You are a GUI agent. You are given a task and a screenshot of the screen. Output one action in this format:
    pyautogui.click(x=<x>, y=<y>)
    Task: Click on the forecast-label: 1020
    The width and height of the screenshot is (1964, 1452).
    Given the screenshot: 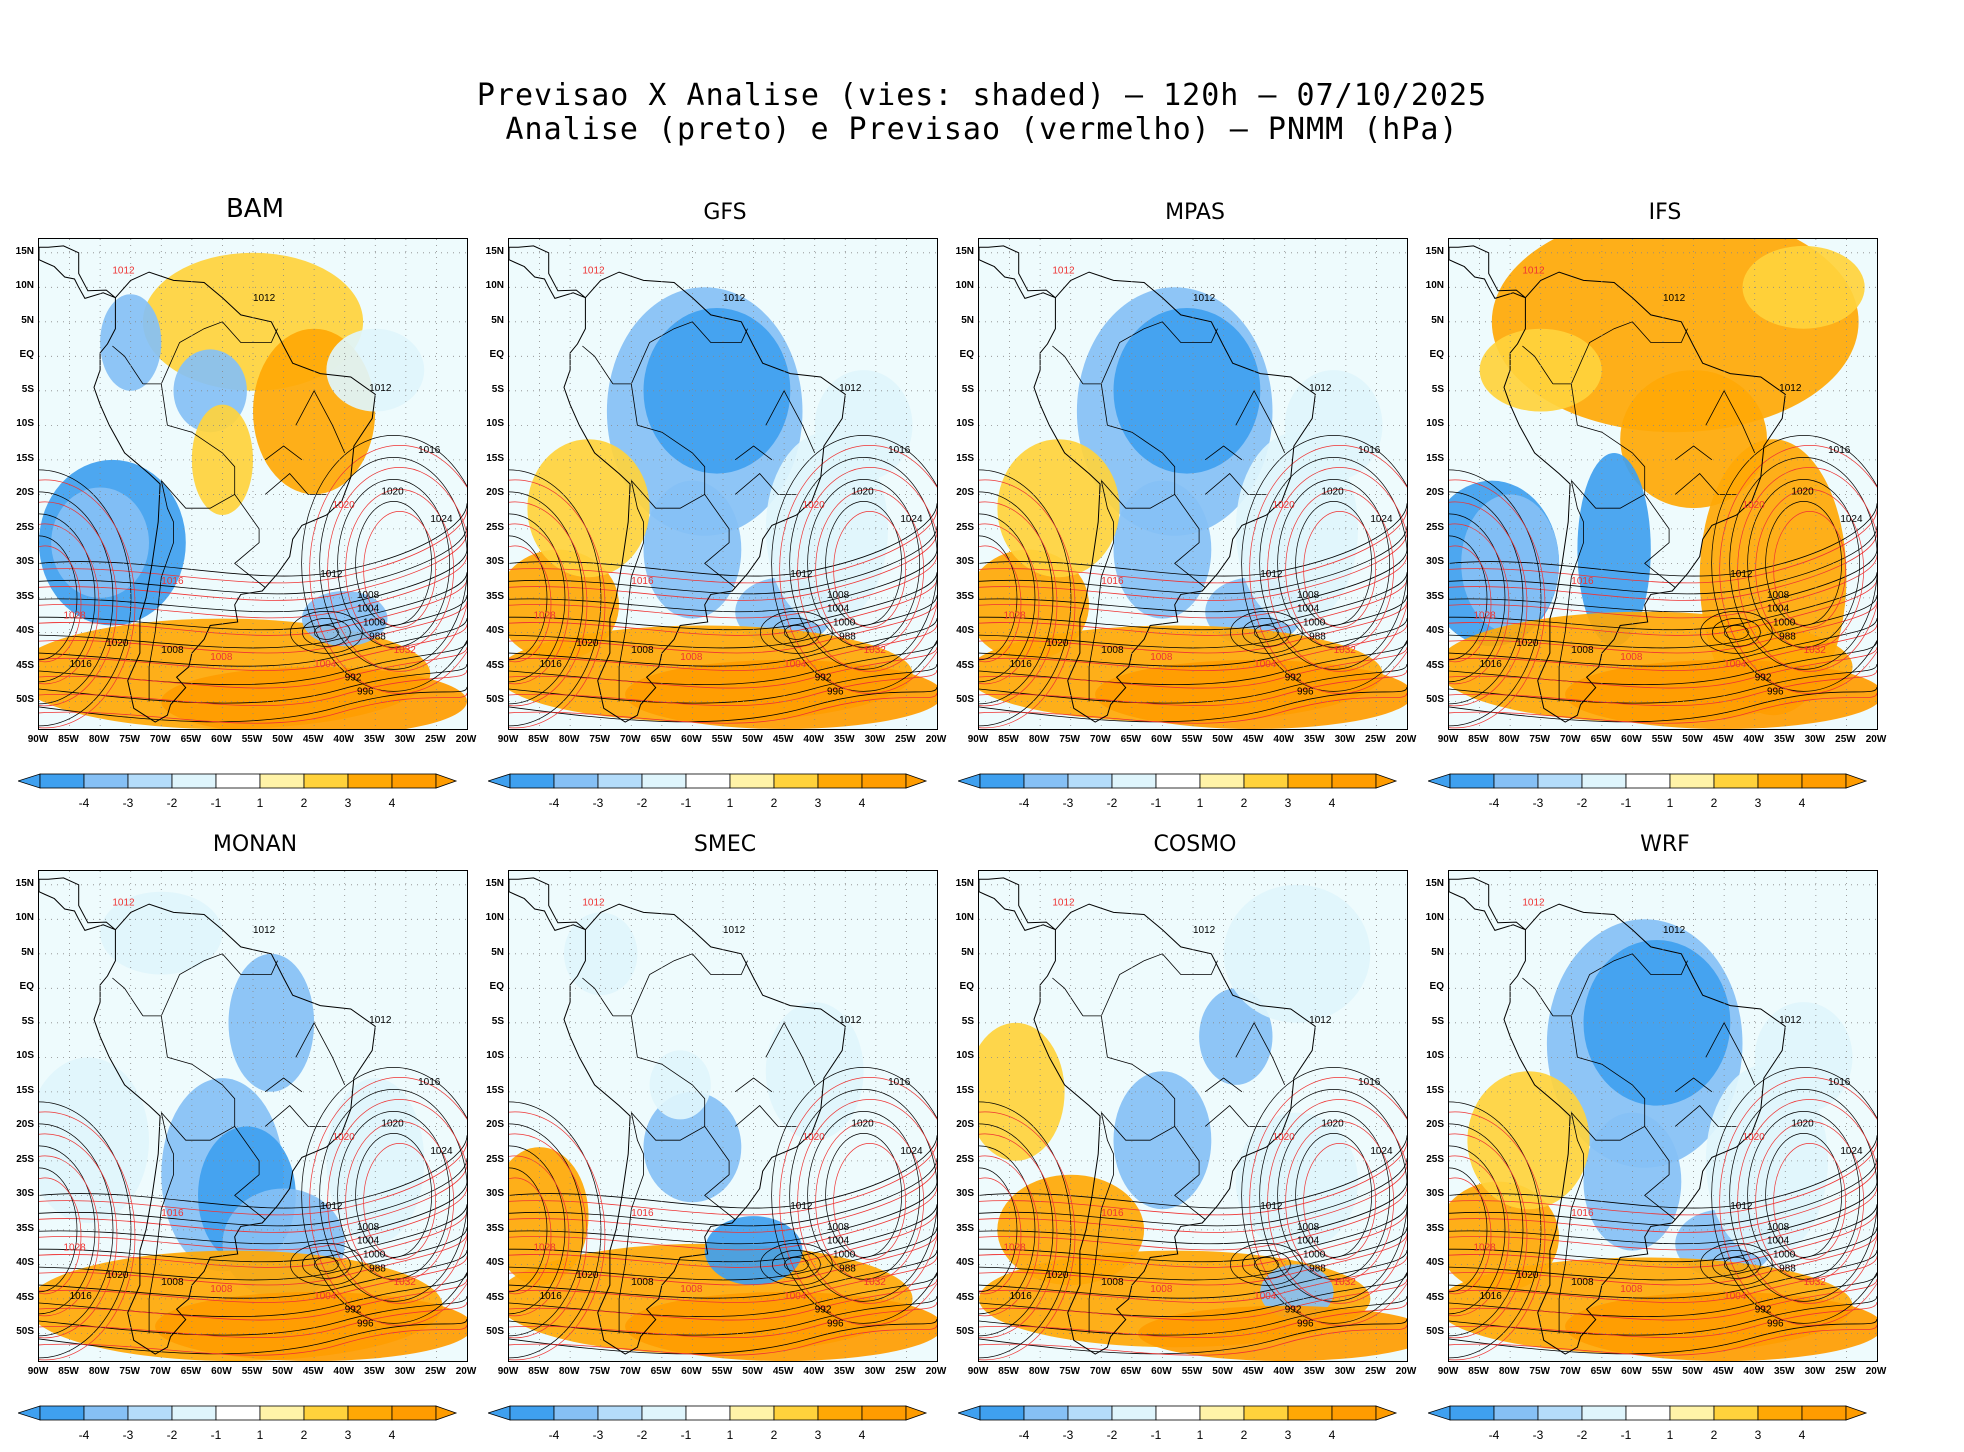 What is the action you would take?
    pyautogui.click(x=1283, y=505)
    